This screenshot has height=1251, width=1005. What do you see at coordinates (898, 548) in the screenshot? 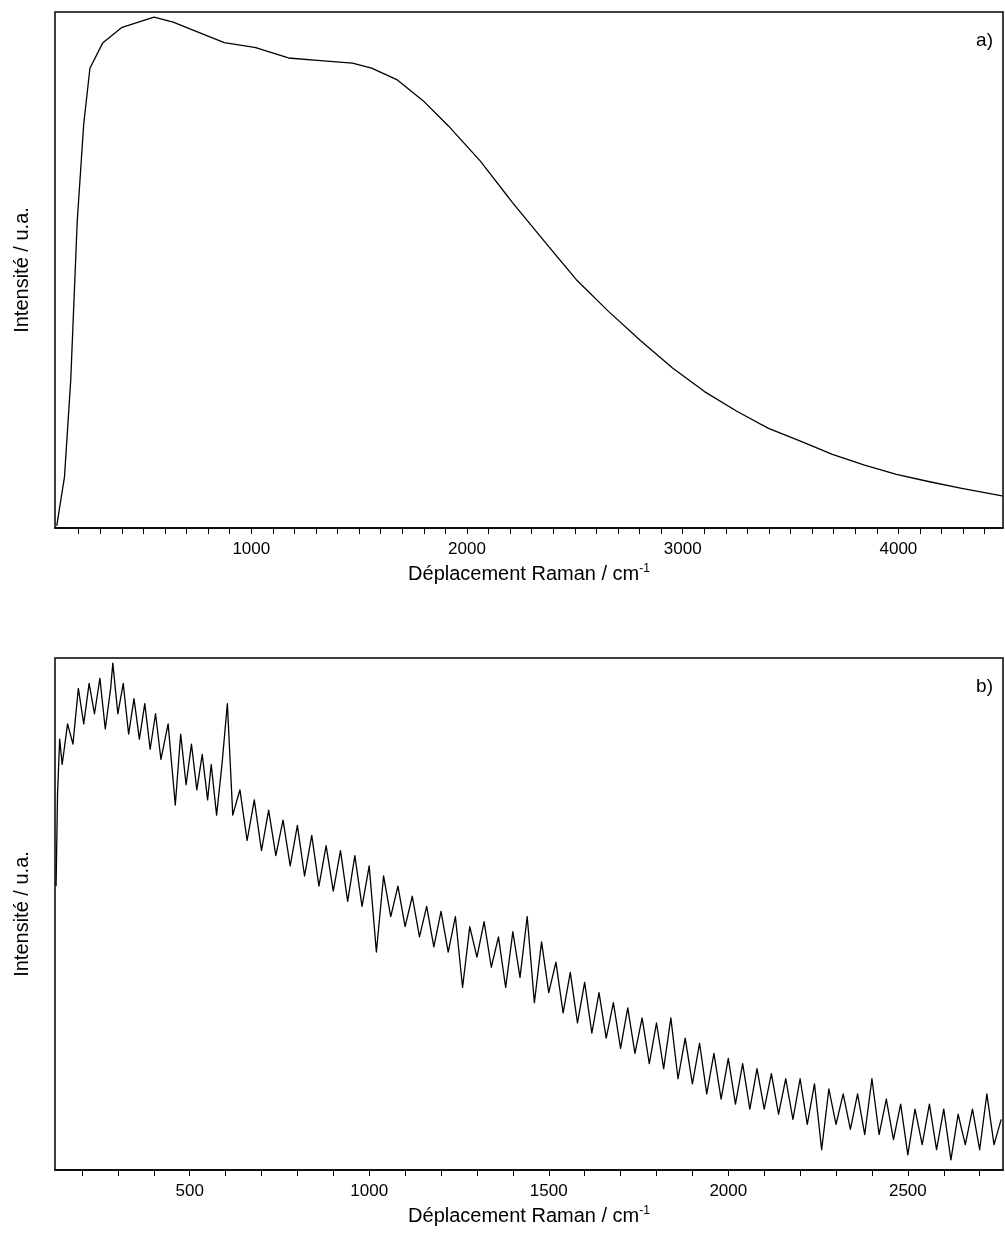
I see `x-tick-label: 4000` at bounding box center [898, 548].